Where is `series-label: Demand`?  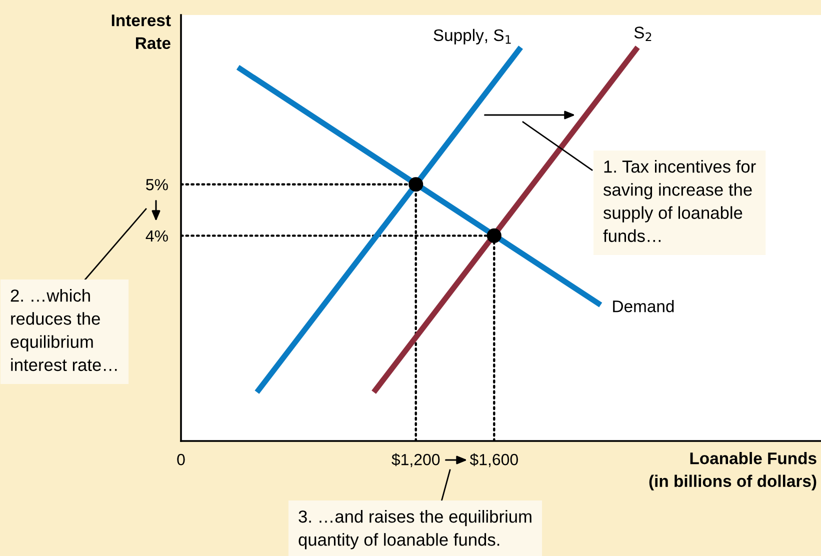 series-label: Demand is located at coordinates (643, 306).